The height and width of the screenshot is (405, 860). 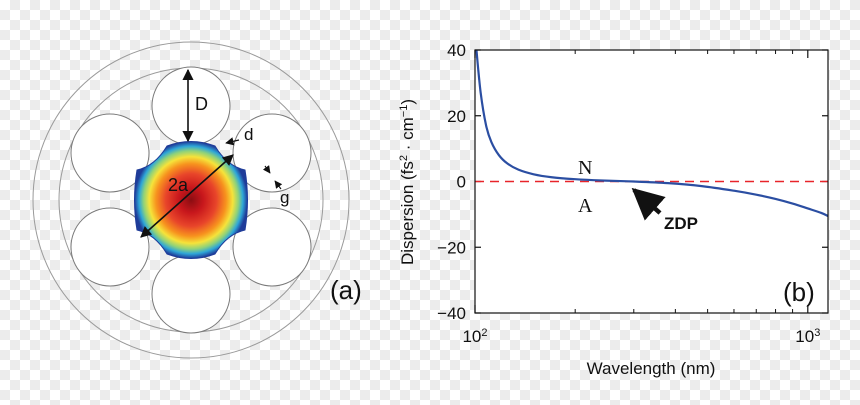 I want to click on x-tick-label: 10², so click(x=474, y=336).